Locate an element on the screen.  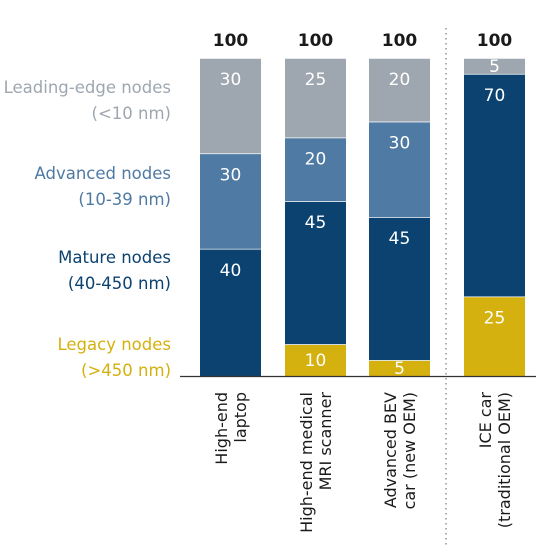
tick-label: High-end medical is located at coordinates (306, 462).